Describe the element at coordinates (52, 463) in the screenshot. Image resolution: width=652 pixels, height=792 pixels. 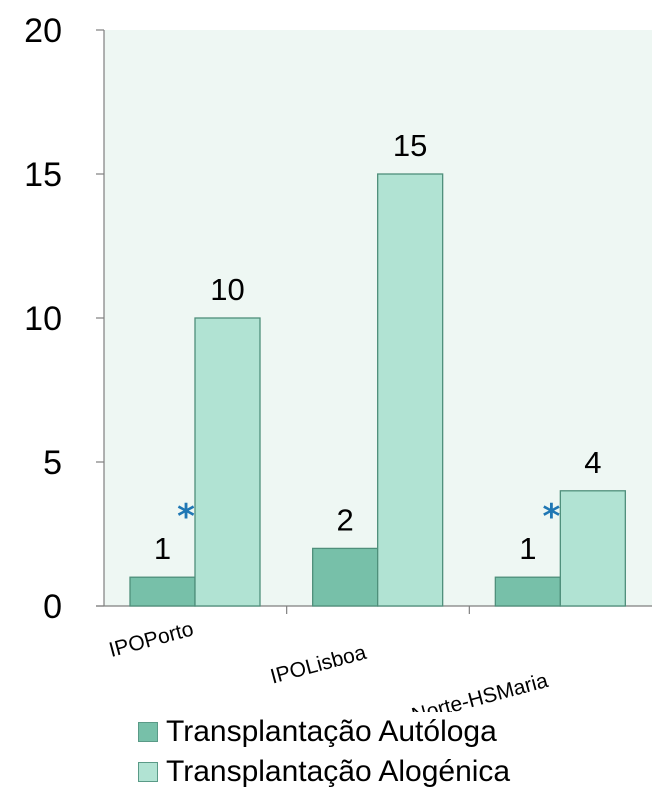
I see `y-tick-label: 5` at that location.